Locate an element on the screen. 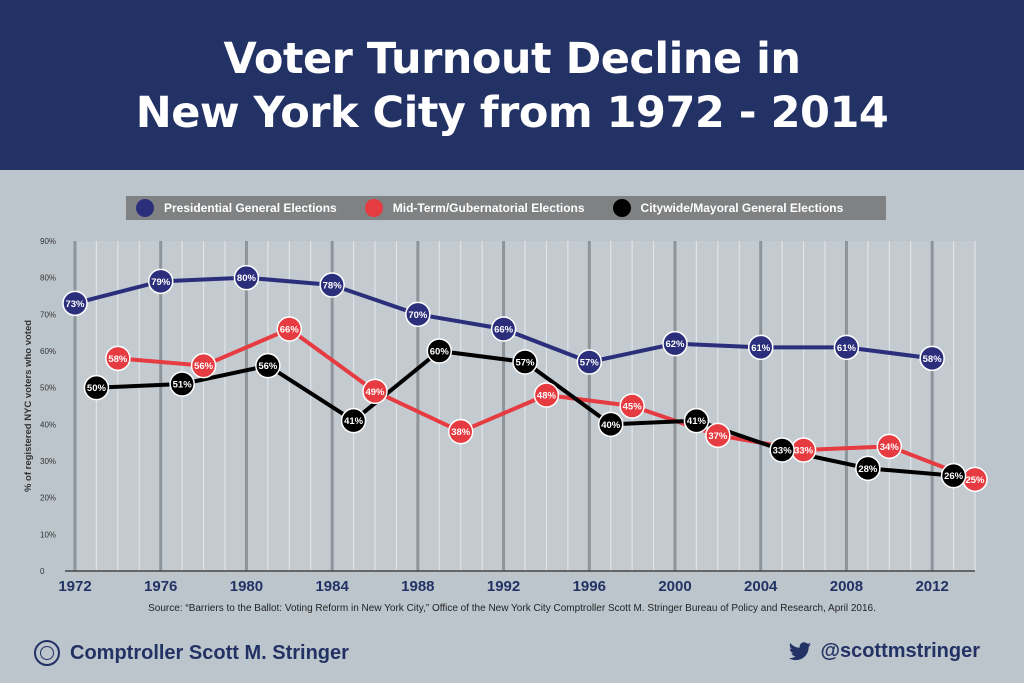  data-label: 40% is located at coordinates (611, 425).